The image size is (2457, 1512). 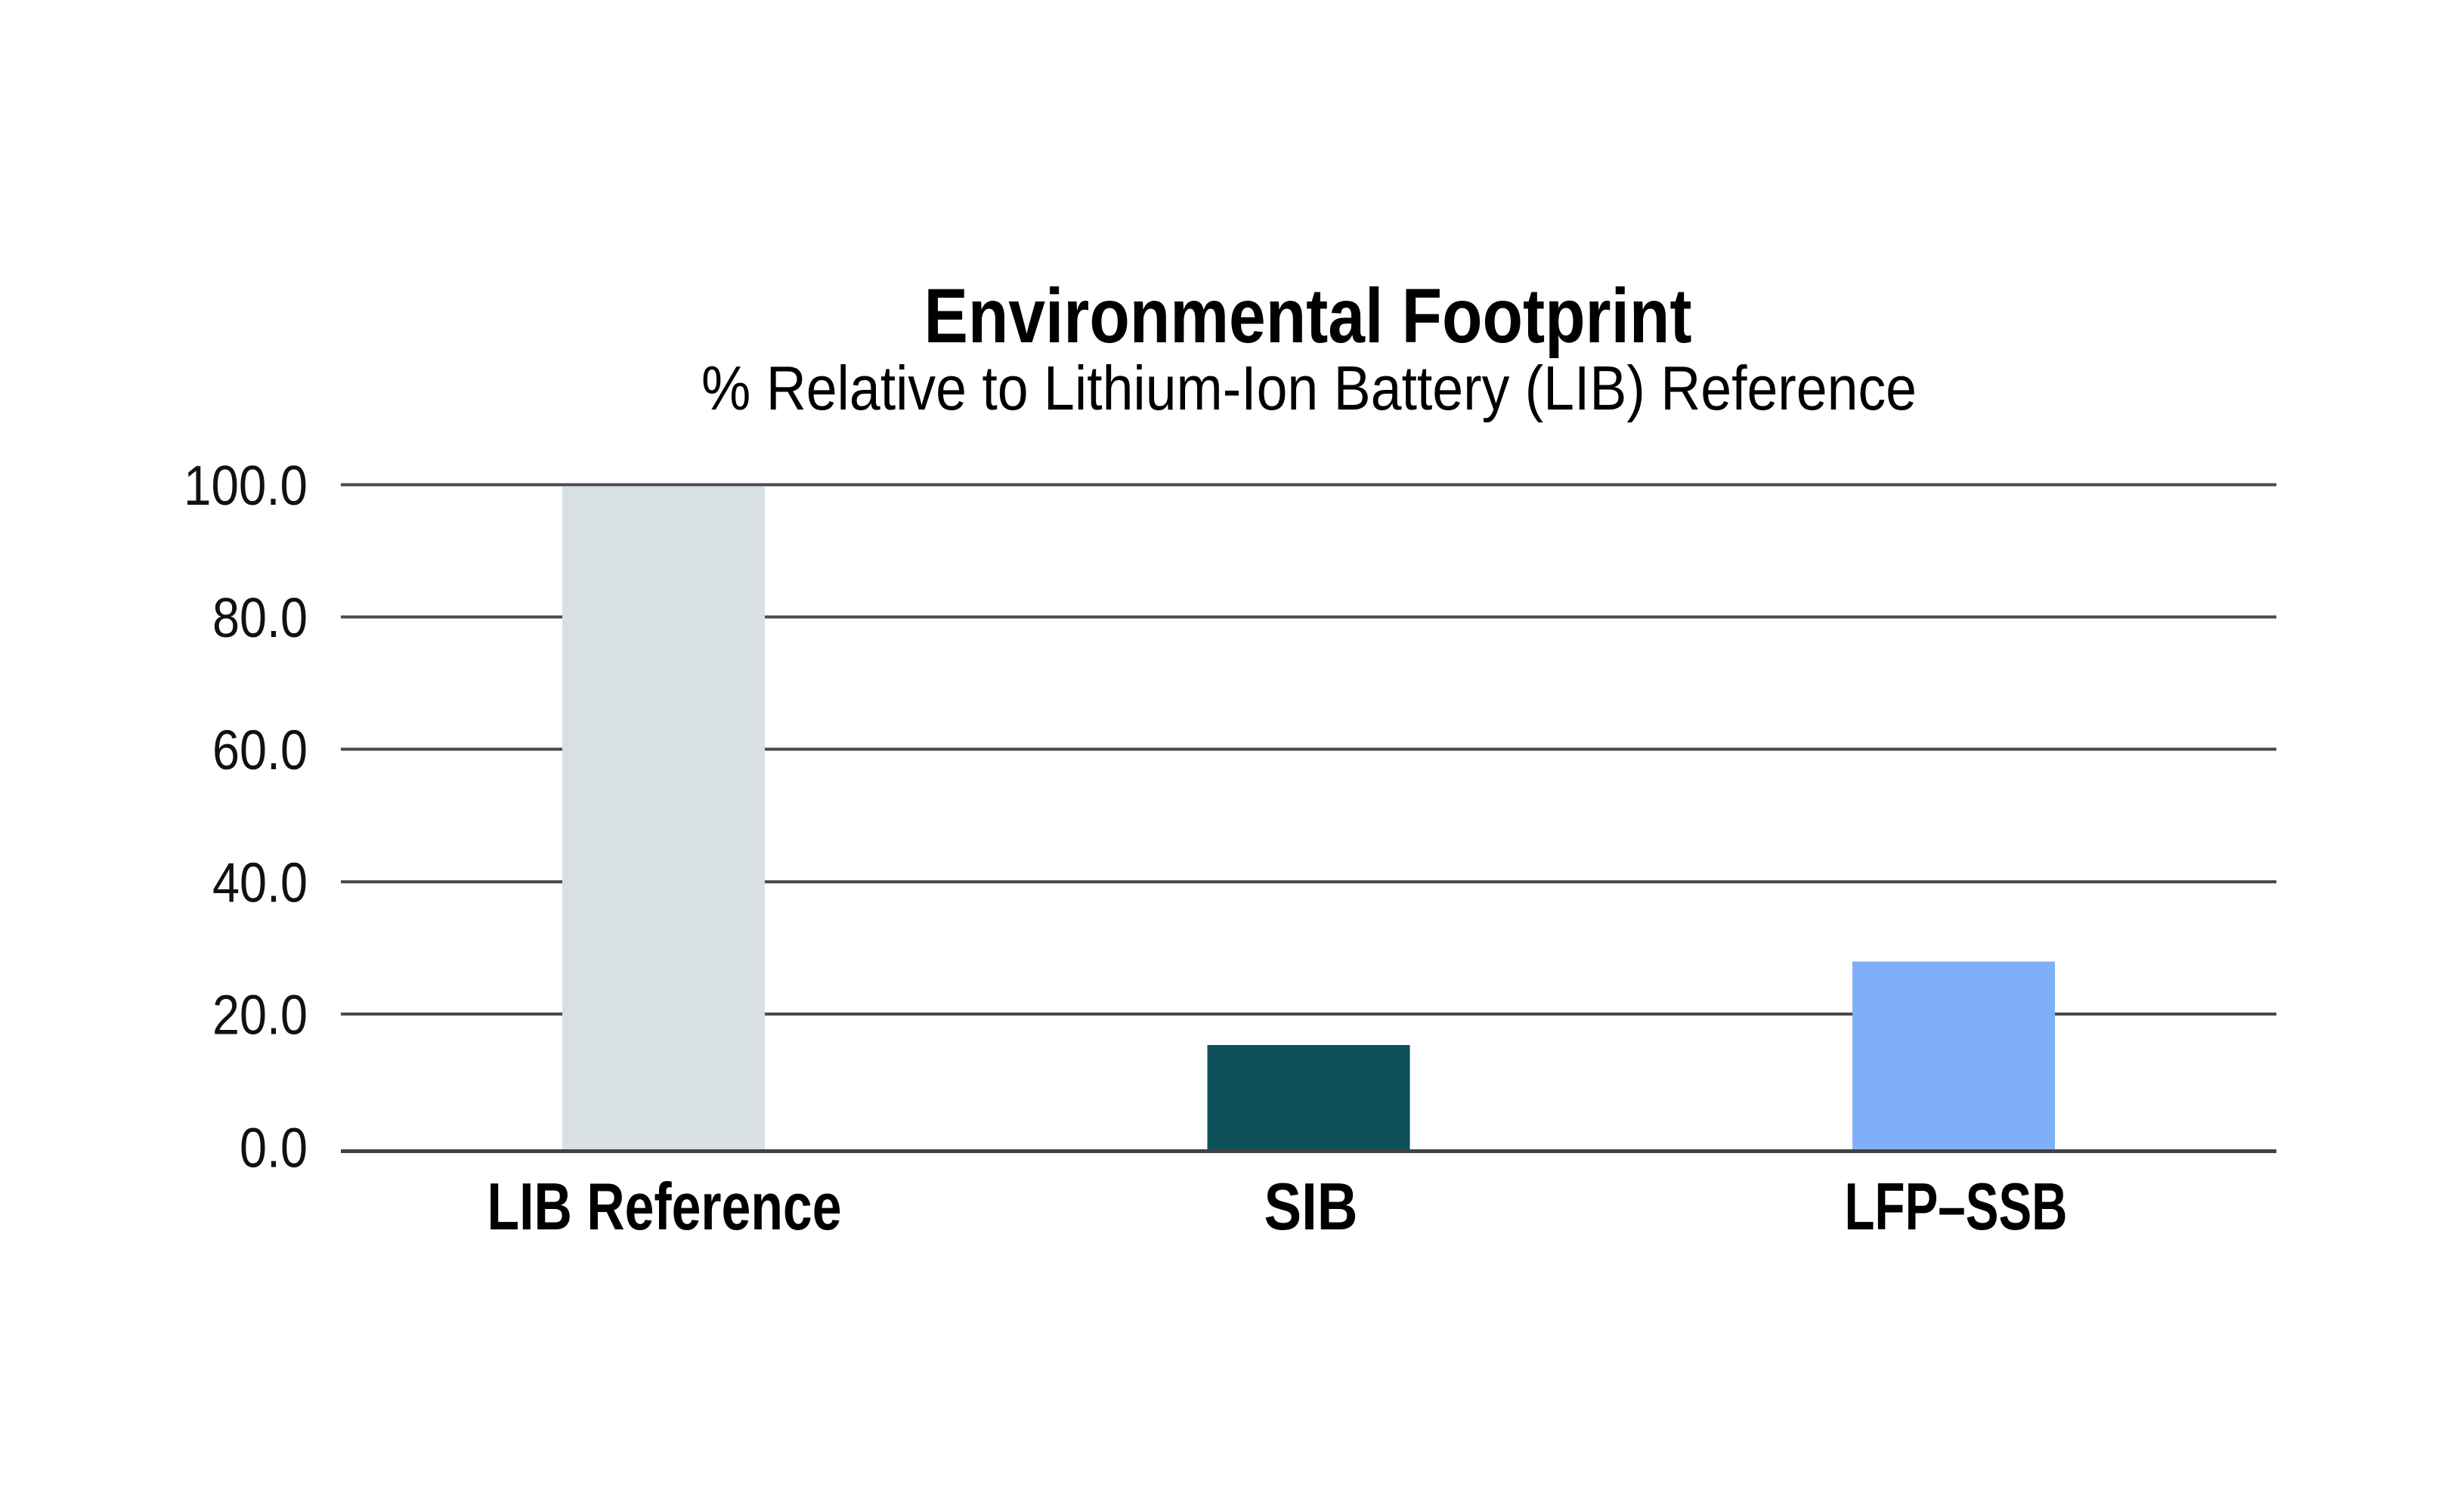 I want to click on svg-text: SIB, so click(x=1311, y=1206).